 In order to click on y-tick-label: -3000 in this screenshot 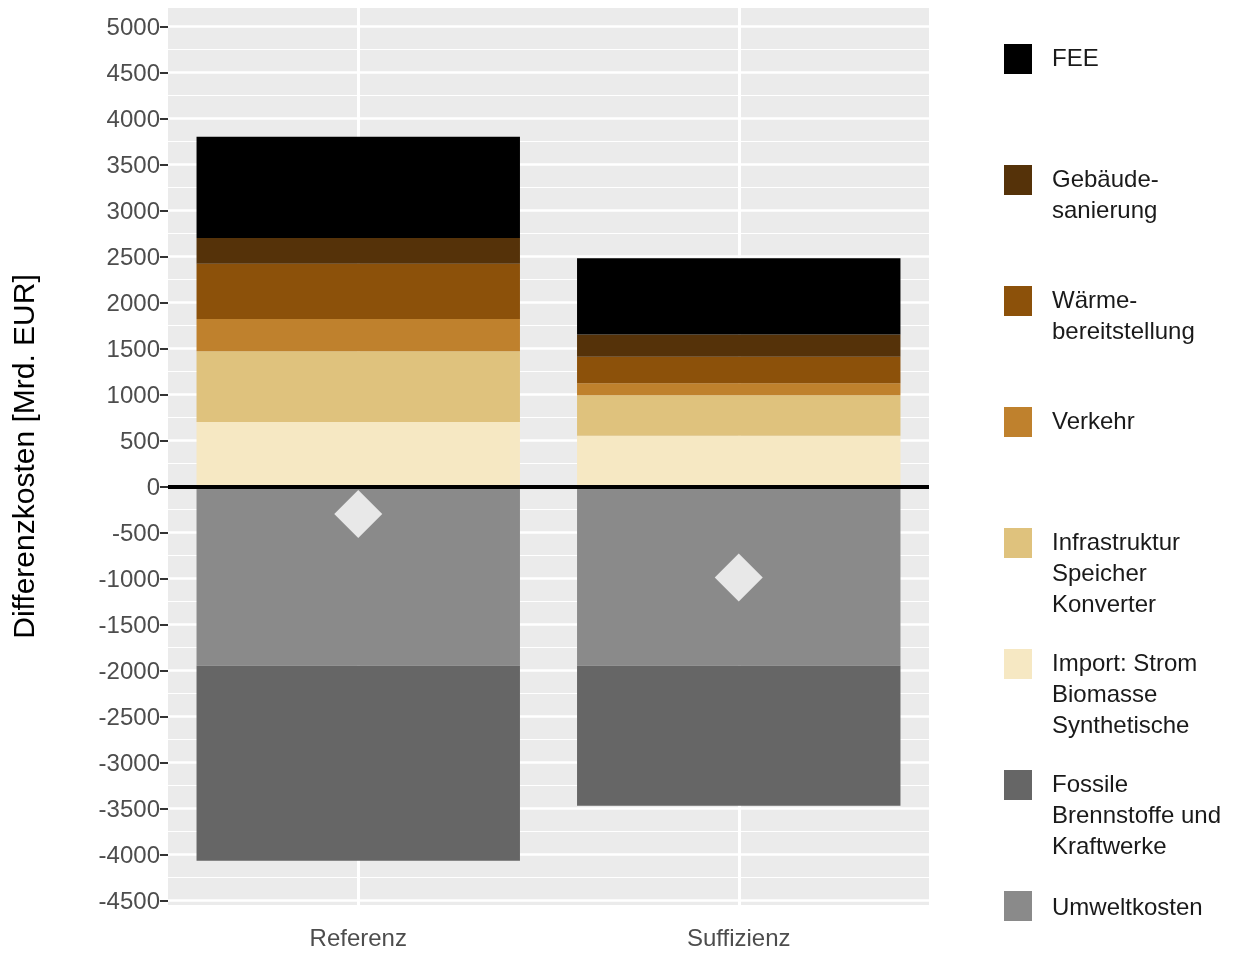, I will do `click(129, 762)`.